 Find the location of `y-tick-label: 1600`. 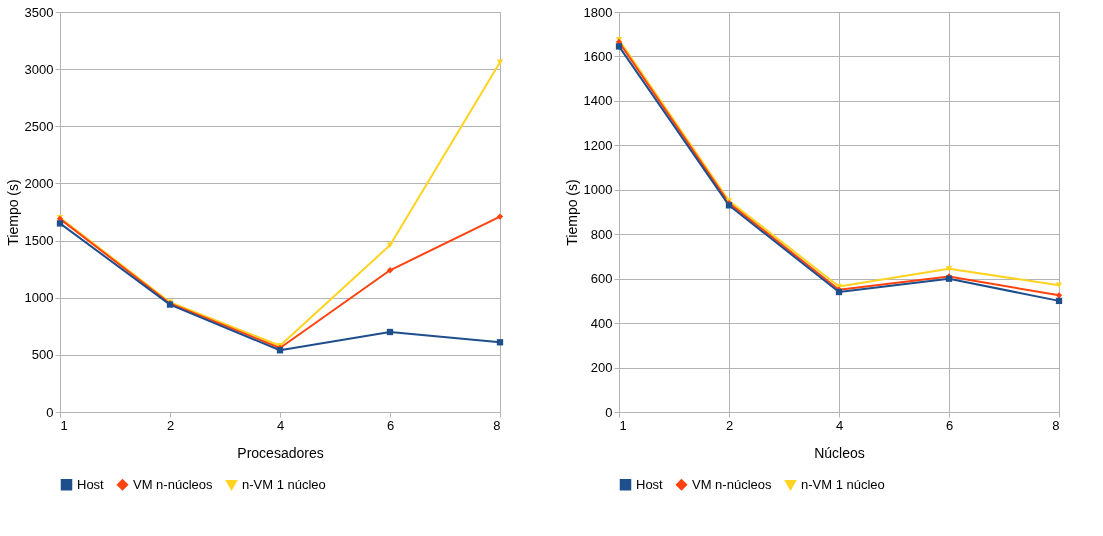

y-tick-label: 1600 is located at coordinates (598, 56).